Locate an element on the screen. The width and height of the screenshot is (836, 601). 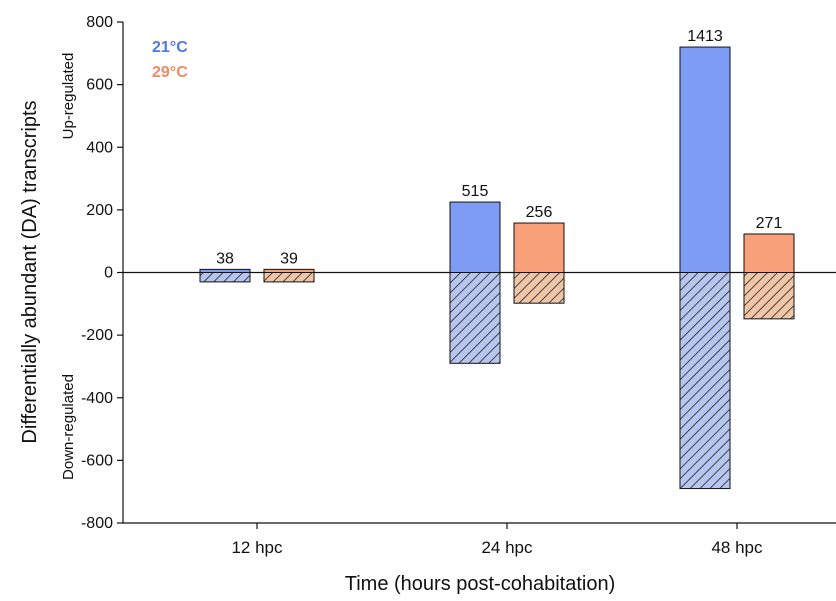
x-tick-label: 48 hpc is located at coordinates (737, 547).